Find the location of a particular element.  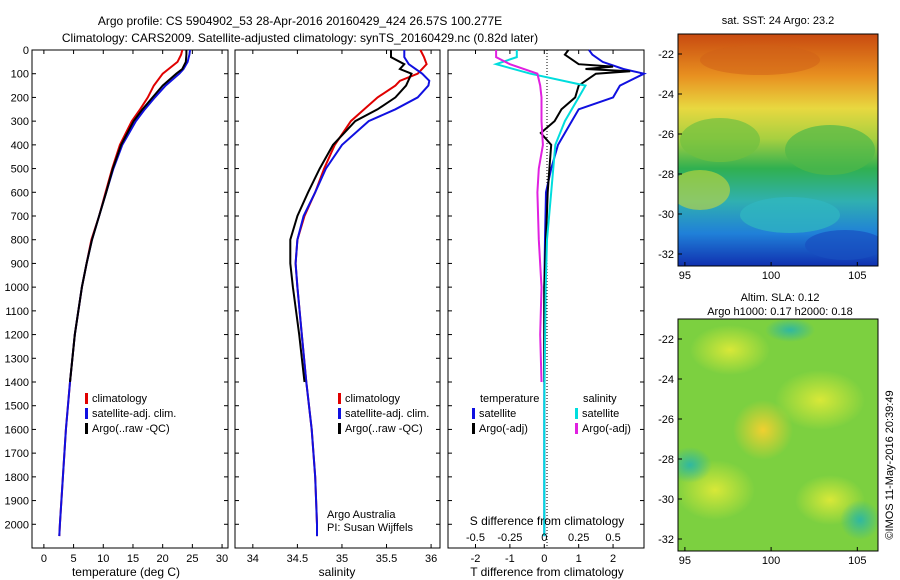

legend-label: climatology is located at coordinates (373, 399).